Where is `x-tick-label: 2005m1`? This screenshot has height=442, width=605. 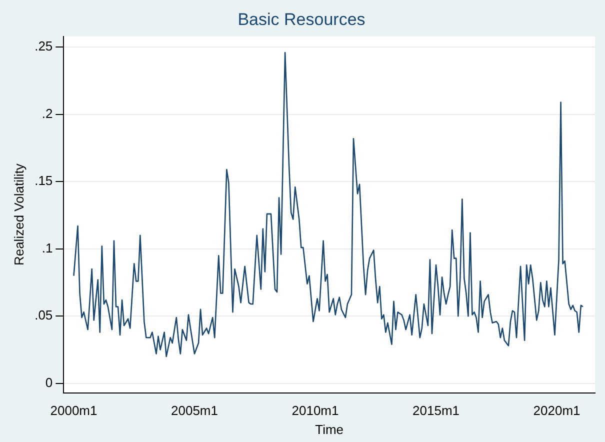
x-tick-label: 2005m1 is located at coordinates (194, 410).